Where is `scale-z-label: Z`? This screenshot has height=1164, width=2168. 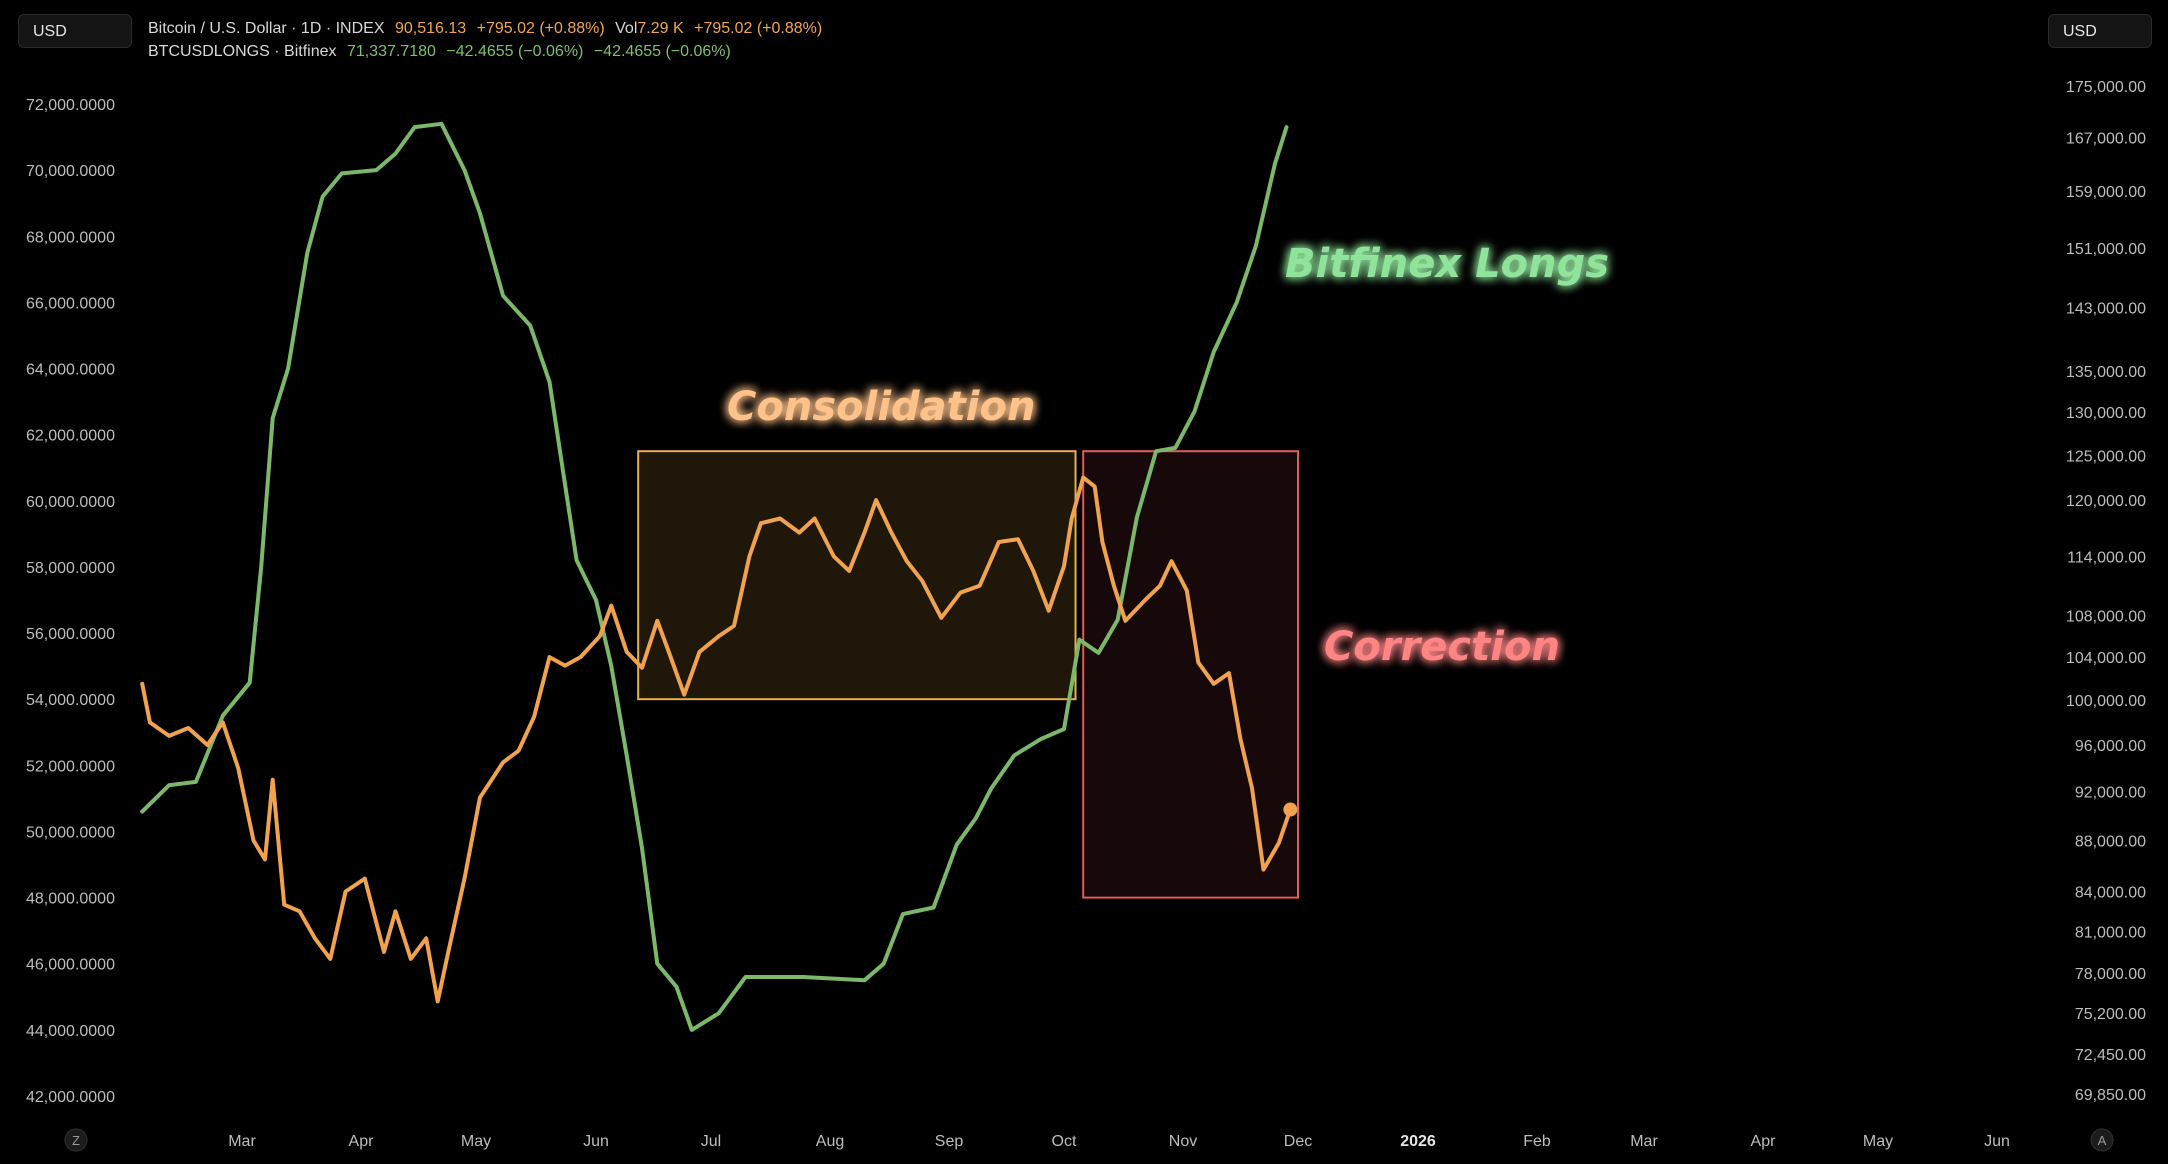 scale-z-label: Z is located at coordinates (76, 1140).